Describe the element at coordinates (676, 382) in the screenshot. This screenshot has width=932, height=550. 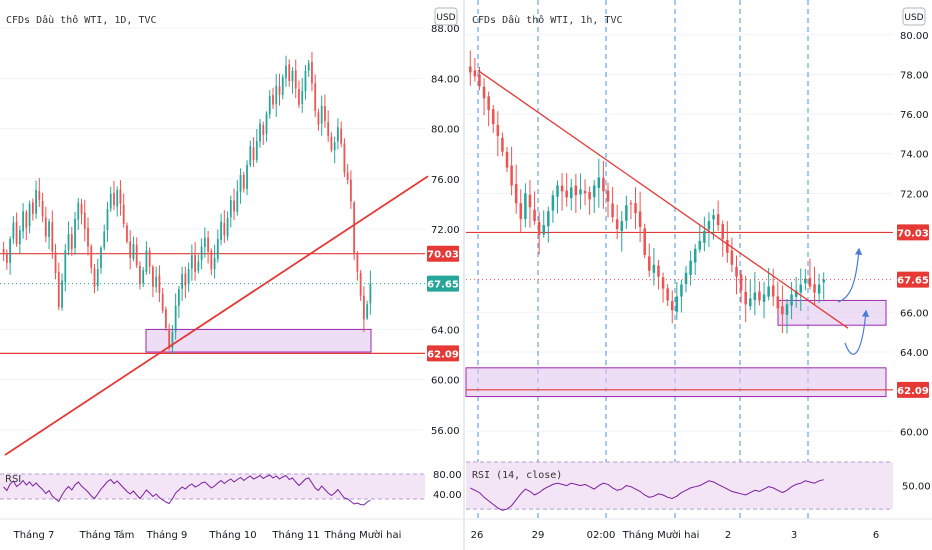
I see `hourly-support-zone` at that location.